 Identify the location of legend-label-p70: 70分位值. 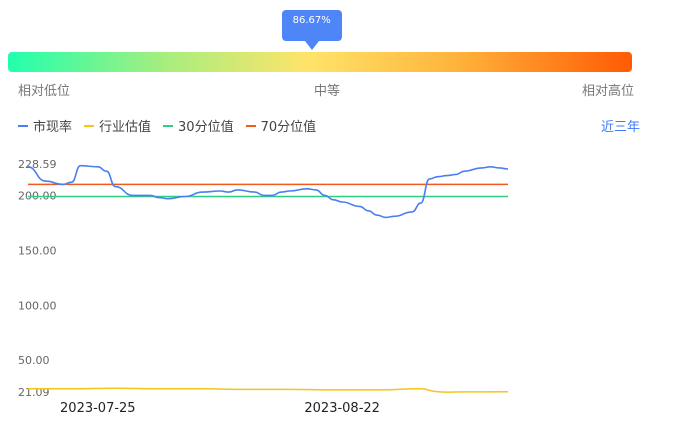
(288, 127).